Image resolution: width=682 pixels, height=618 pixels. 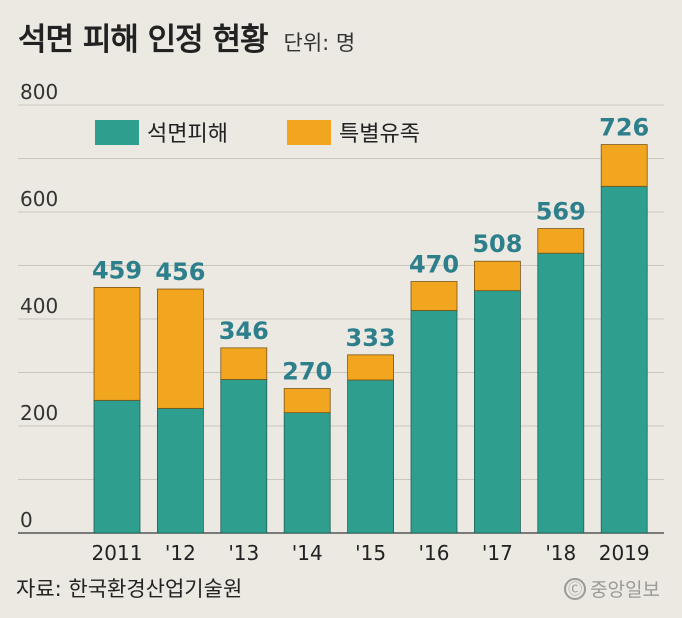 I want to click on publisher-logo: Ⓒ 중앙일보, so click(x=612, y=588).